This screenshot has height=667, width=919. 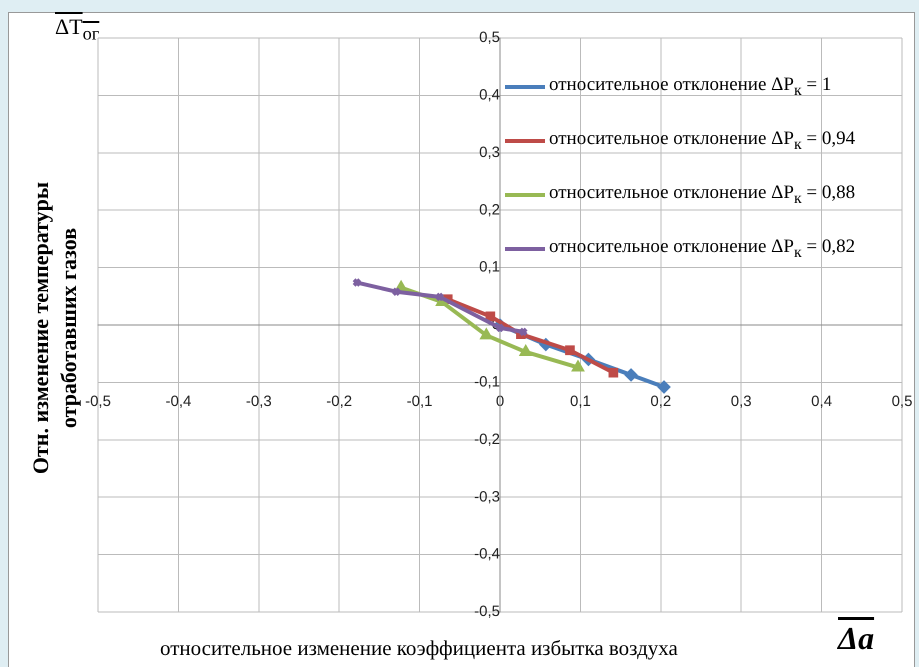 What do you see at coordinates (902, 401) in the screenshot?
I see `x-tick-label: 0,5` at bounding box center [902, 401].